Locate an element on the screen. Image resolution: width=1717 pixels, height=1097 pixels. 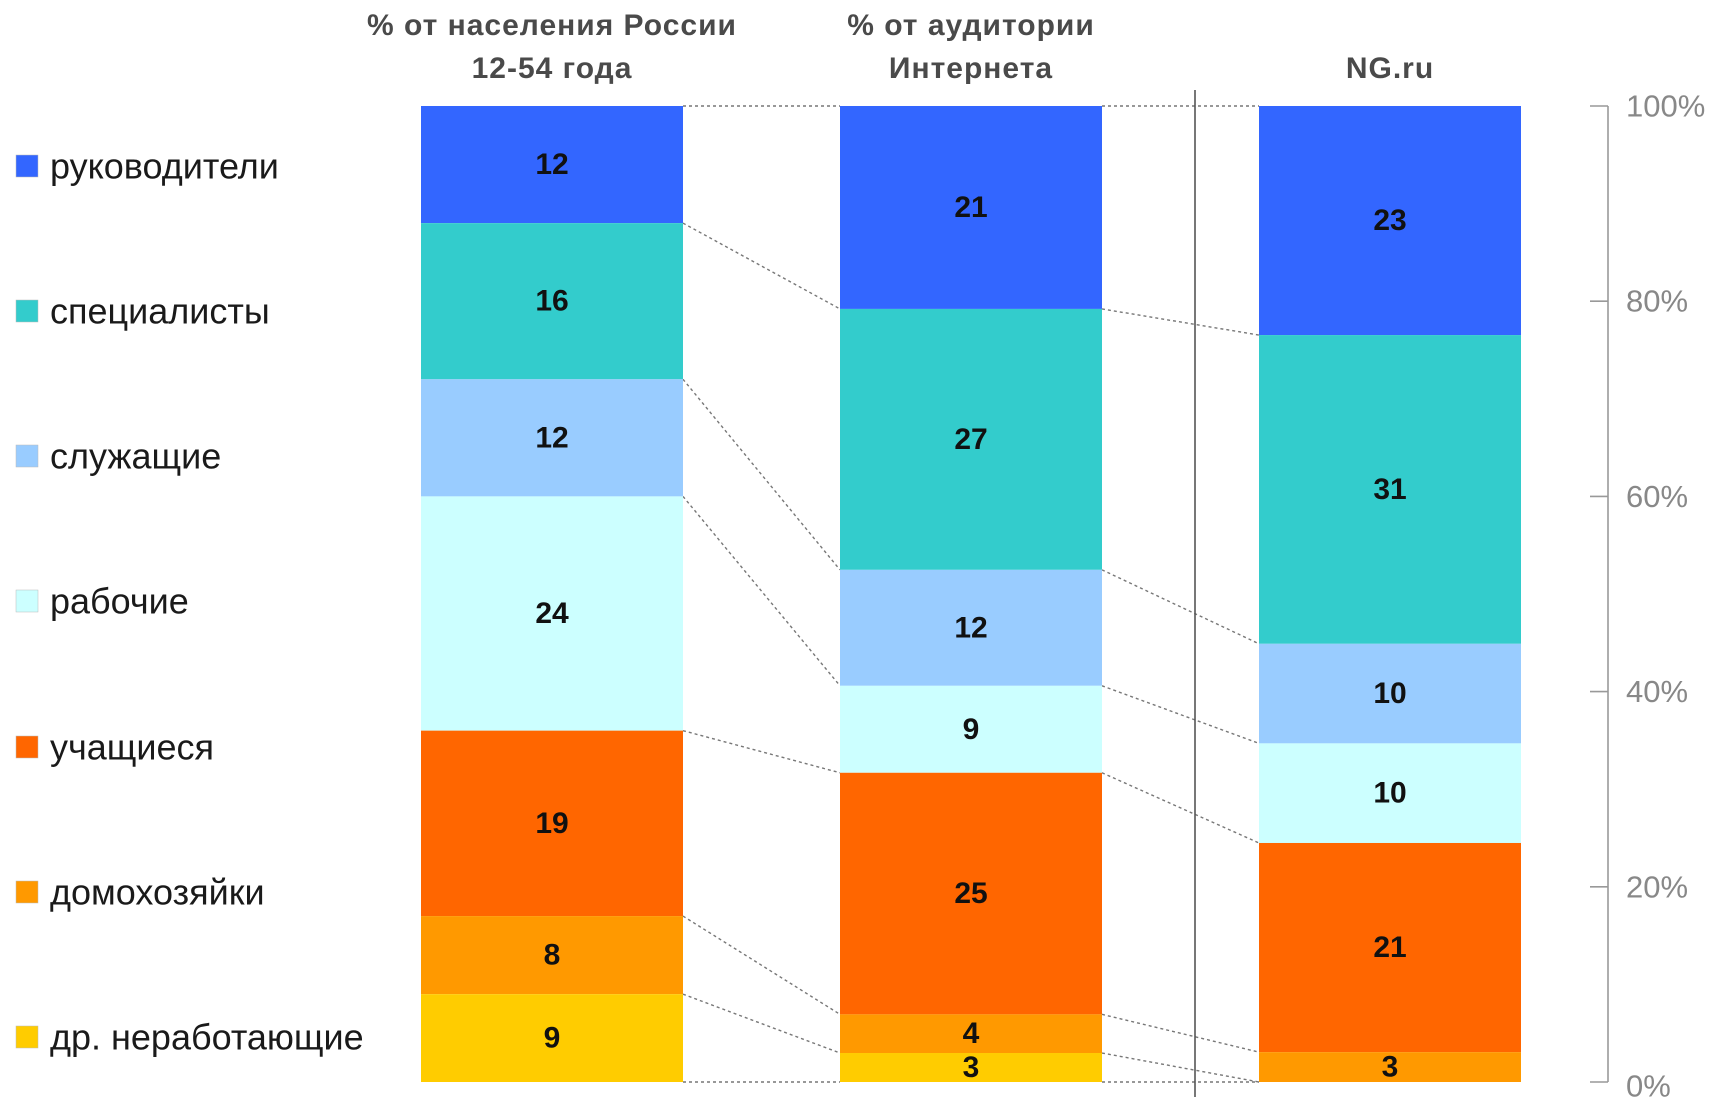
data-label: 4 is located at coordinates (971, 1033).